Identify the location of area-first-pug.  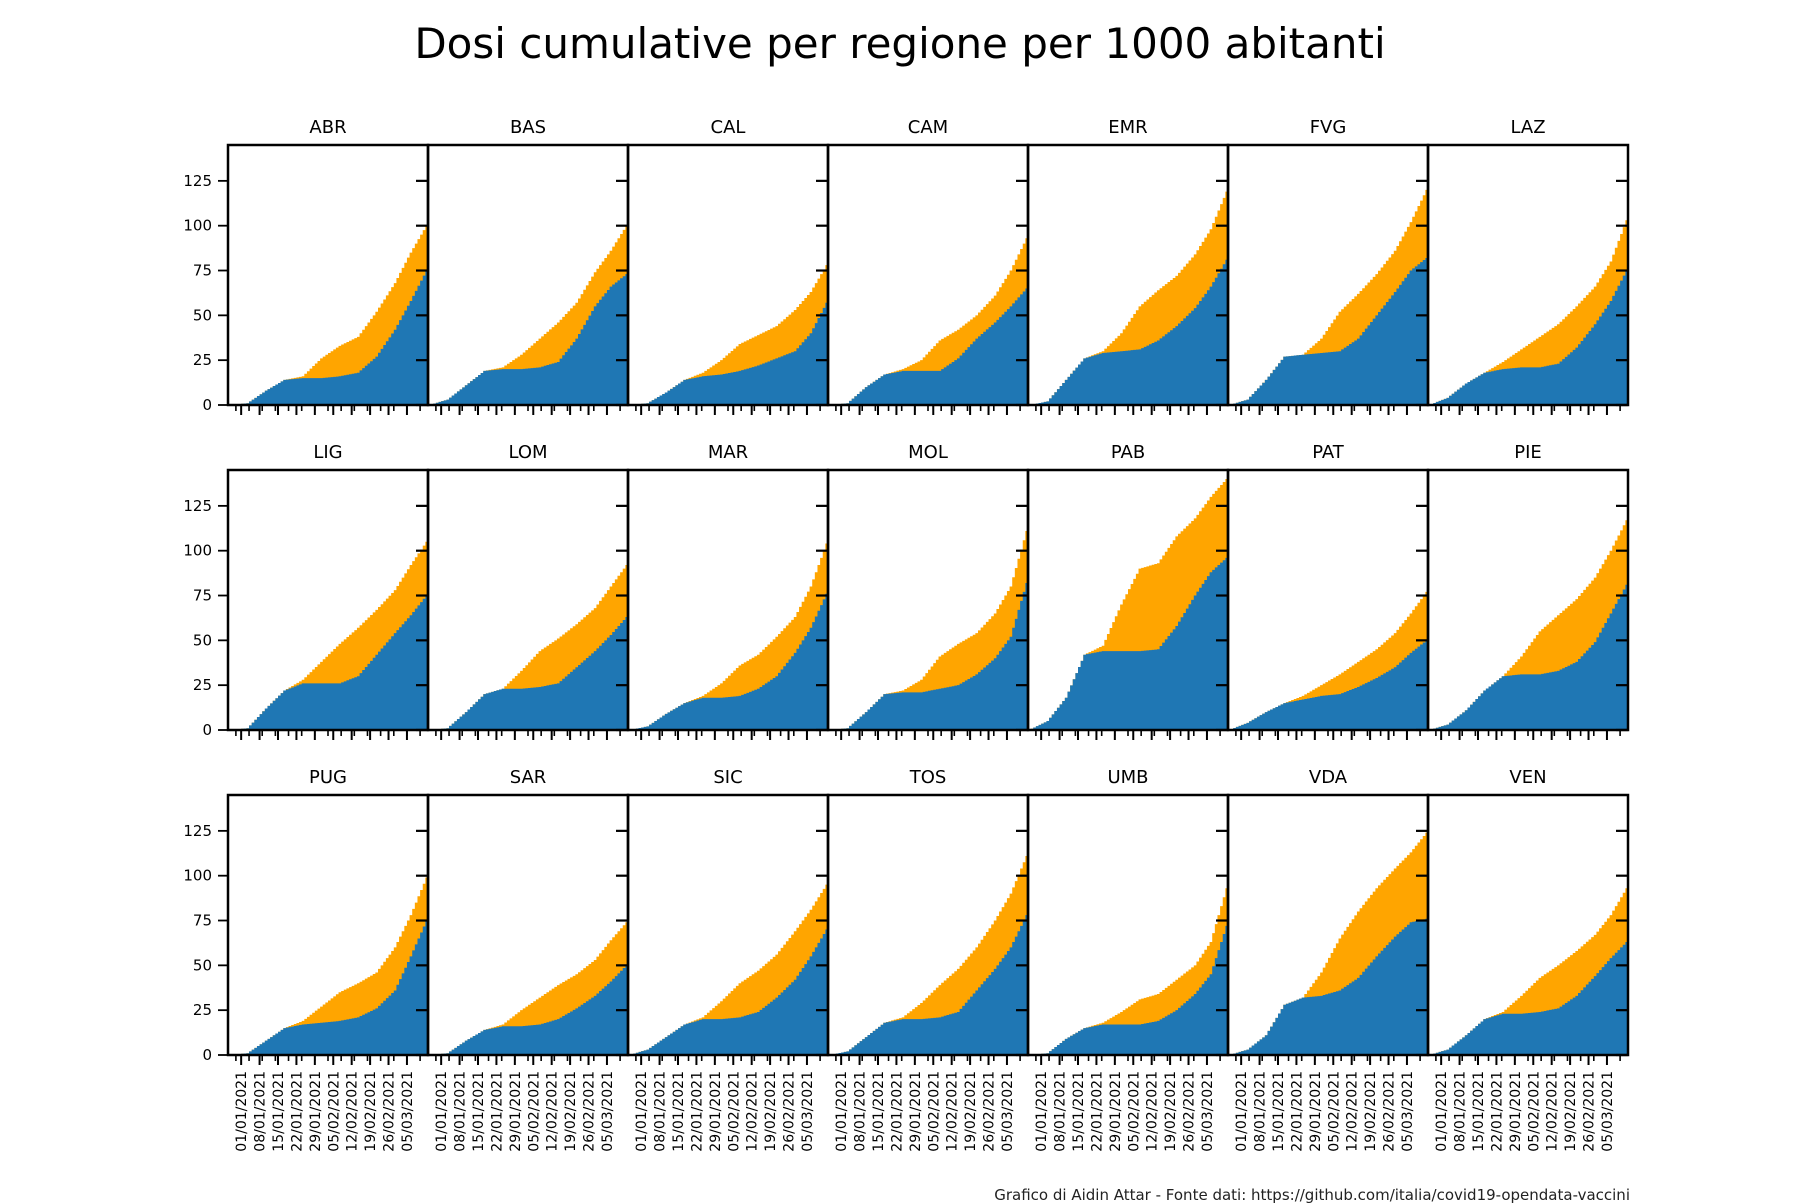
(328, 987).